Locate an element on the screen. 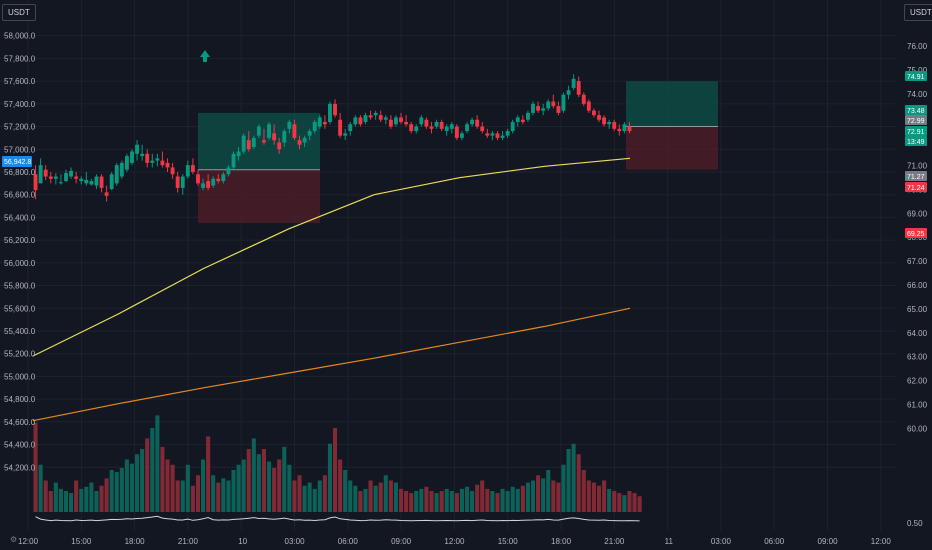 The width and height of the screenshot is (932, 550). right-axis-price-badge-label: 71.24 is located at coordinates (916, 188).